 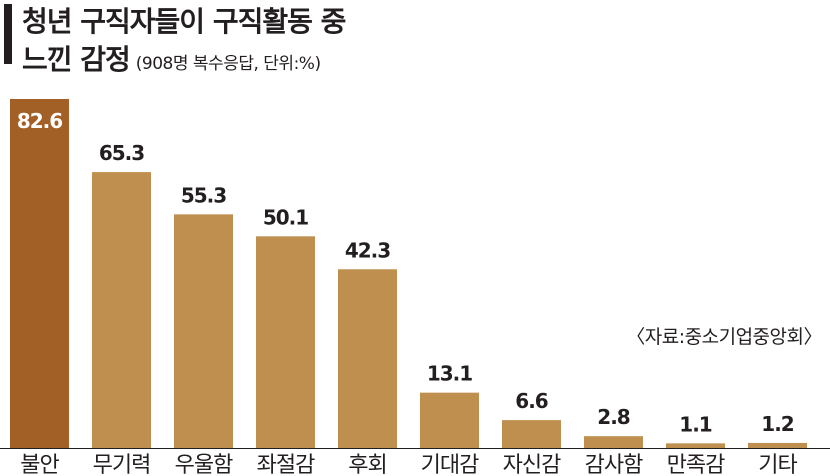 What do you see at coordinates (121, 310) in the screenshot?
I see `bar-무기력` at bounding box center [121, 310].